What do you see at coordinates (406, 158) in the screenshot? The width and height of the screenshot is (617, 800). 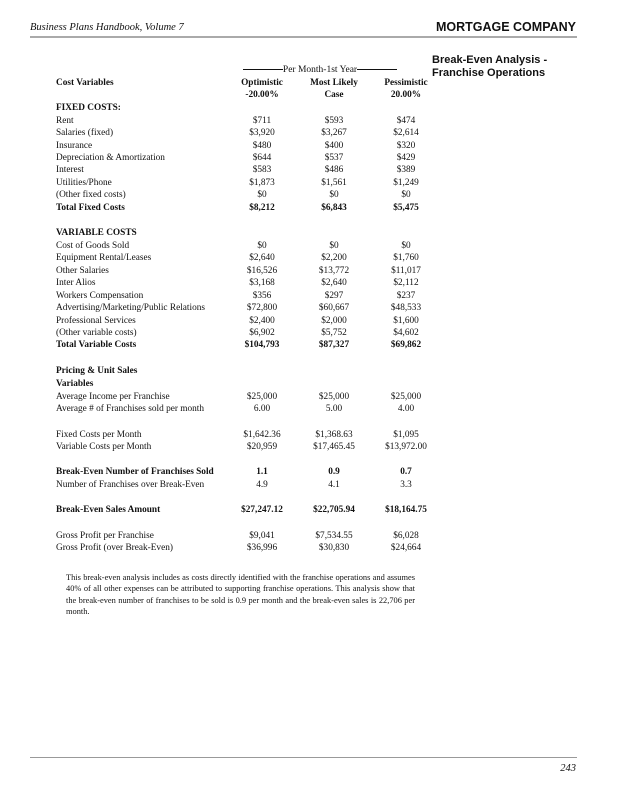 I see `row-value: $429` at bounding box center [406, 158].